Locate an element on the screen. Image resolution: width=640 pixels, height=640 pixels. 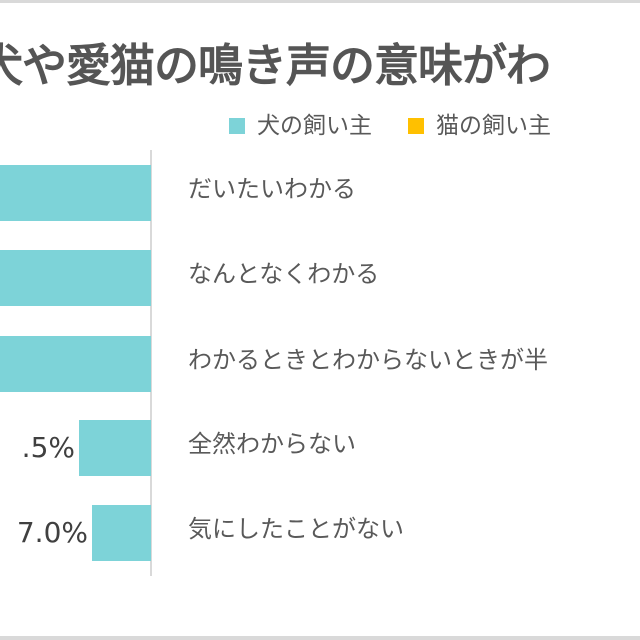
category-label-row-0: だいたいわかる is located at coordinates (272, 189).